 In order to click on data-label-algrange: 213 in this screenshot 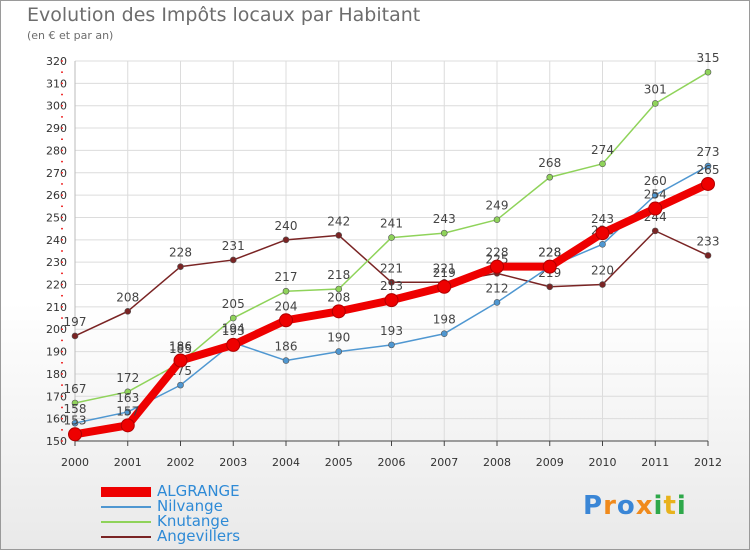, I will do `click(391, 286)`.